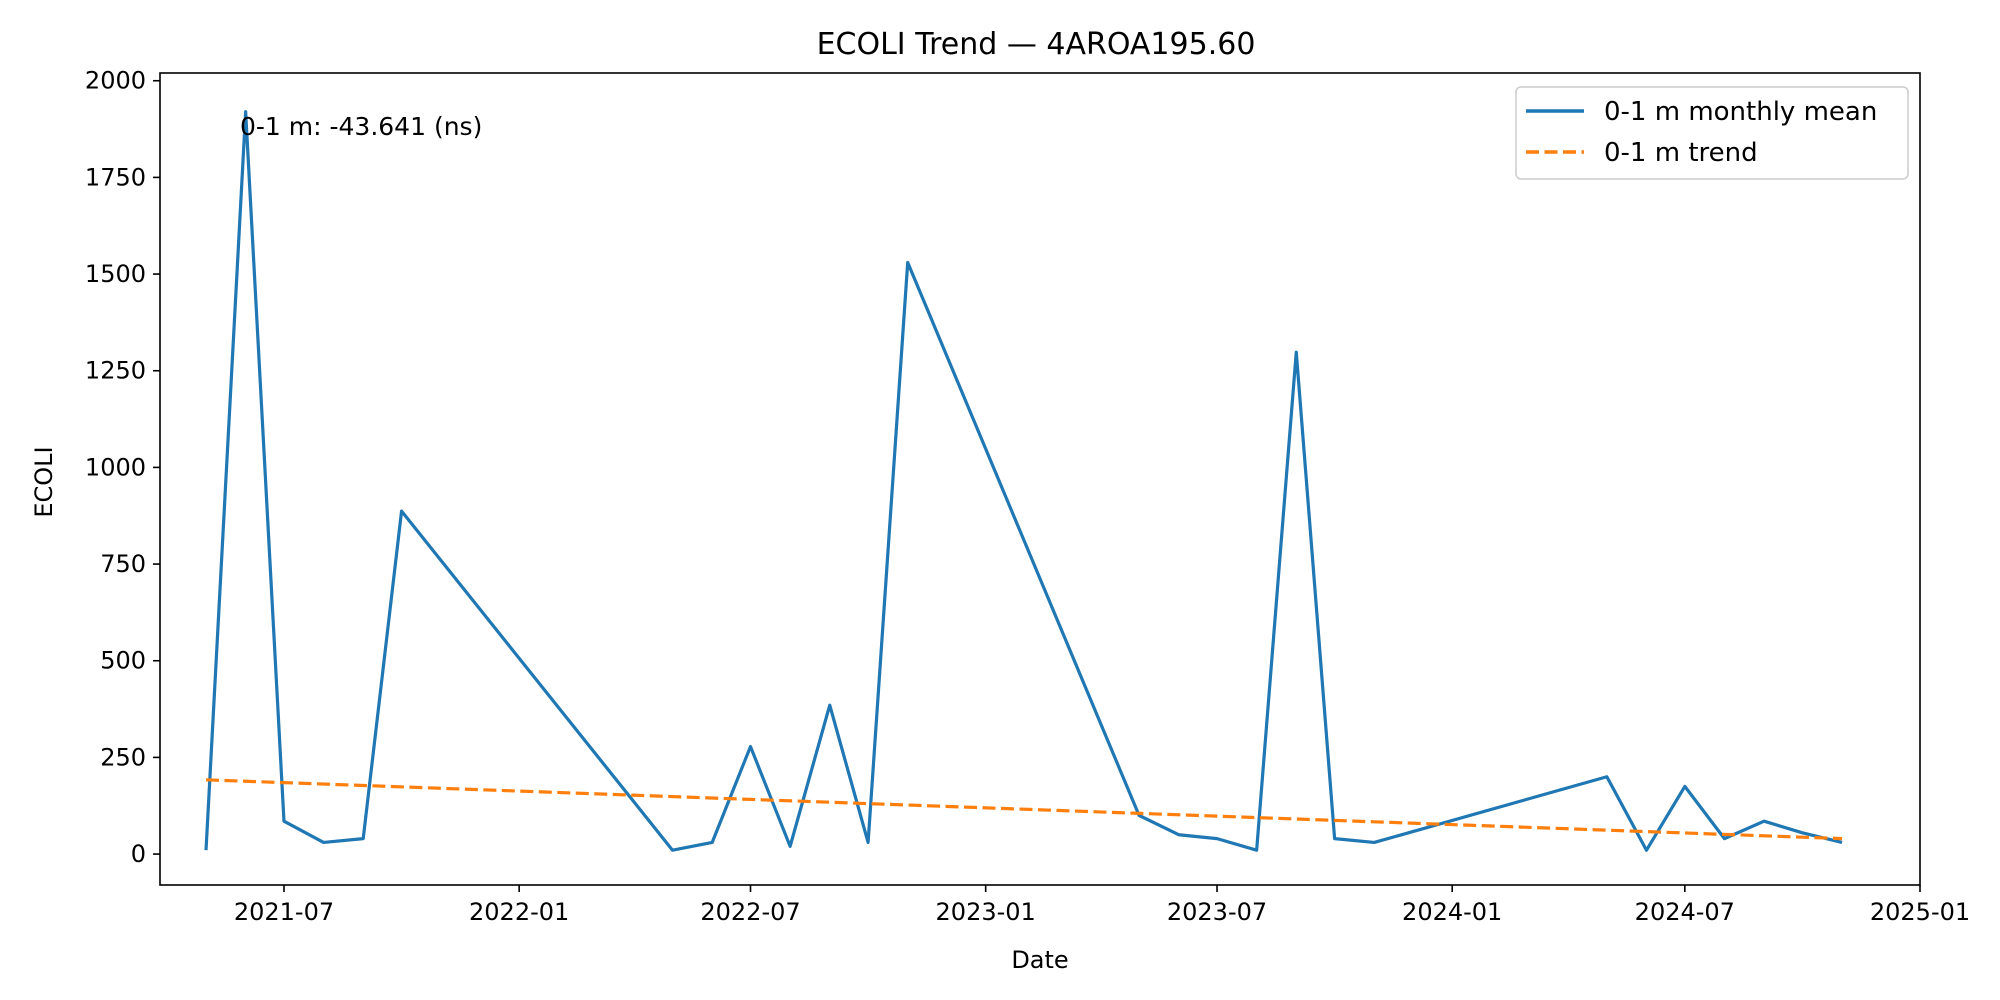 The width and height of the screenshot is (2000, 1000). I want to click on x-tick-label: 2021-07, so click(284, 912).